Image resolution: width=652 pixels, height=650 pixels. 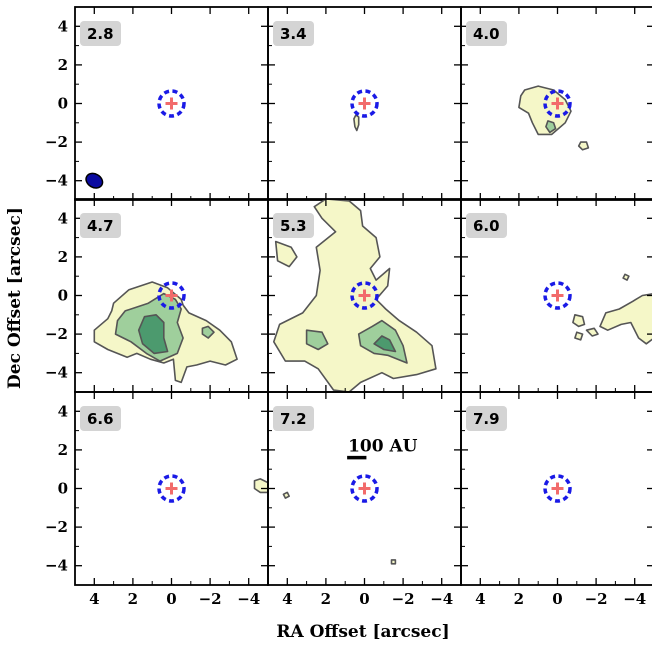 I want to click on x-axis-title: RA Offset [arcsec], so click(x=362, y=632).